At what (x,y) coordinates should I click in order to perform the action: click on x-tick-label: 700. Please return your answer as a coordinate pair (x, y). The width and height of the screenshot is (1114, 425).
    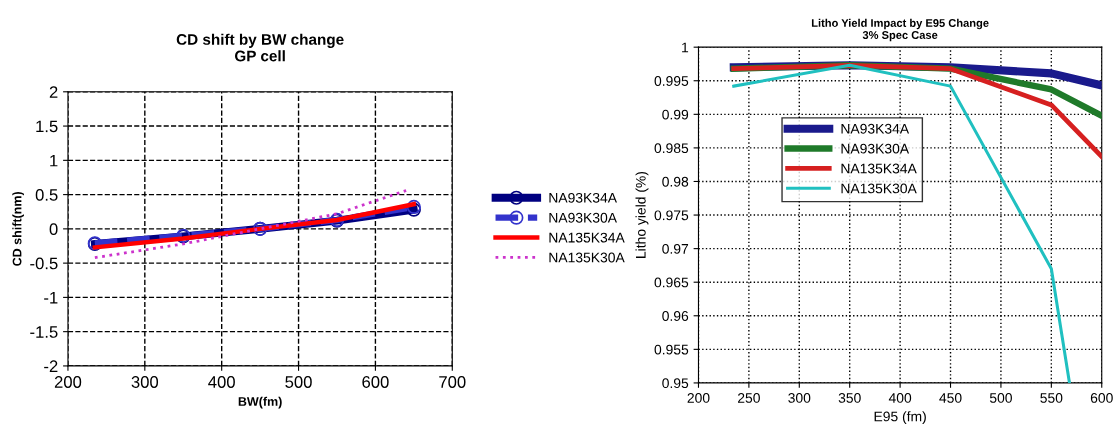
    Looking at the image, I should click on (452, 382).